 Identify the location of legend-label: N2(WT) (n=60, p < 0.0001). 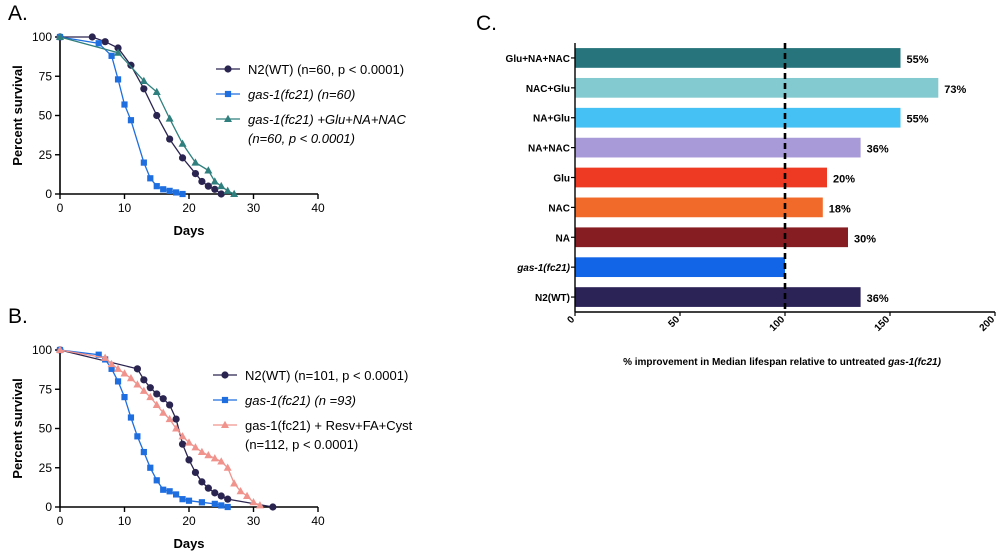
(326, 69).